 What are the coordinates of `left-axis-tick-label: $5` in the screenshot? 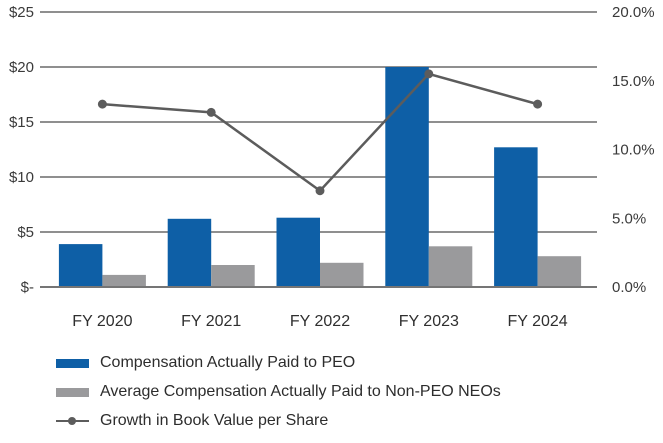 It's located at (25, 232).